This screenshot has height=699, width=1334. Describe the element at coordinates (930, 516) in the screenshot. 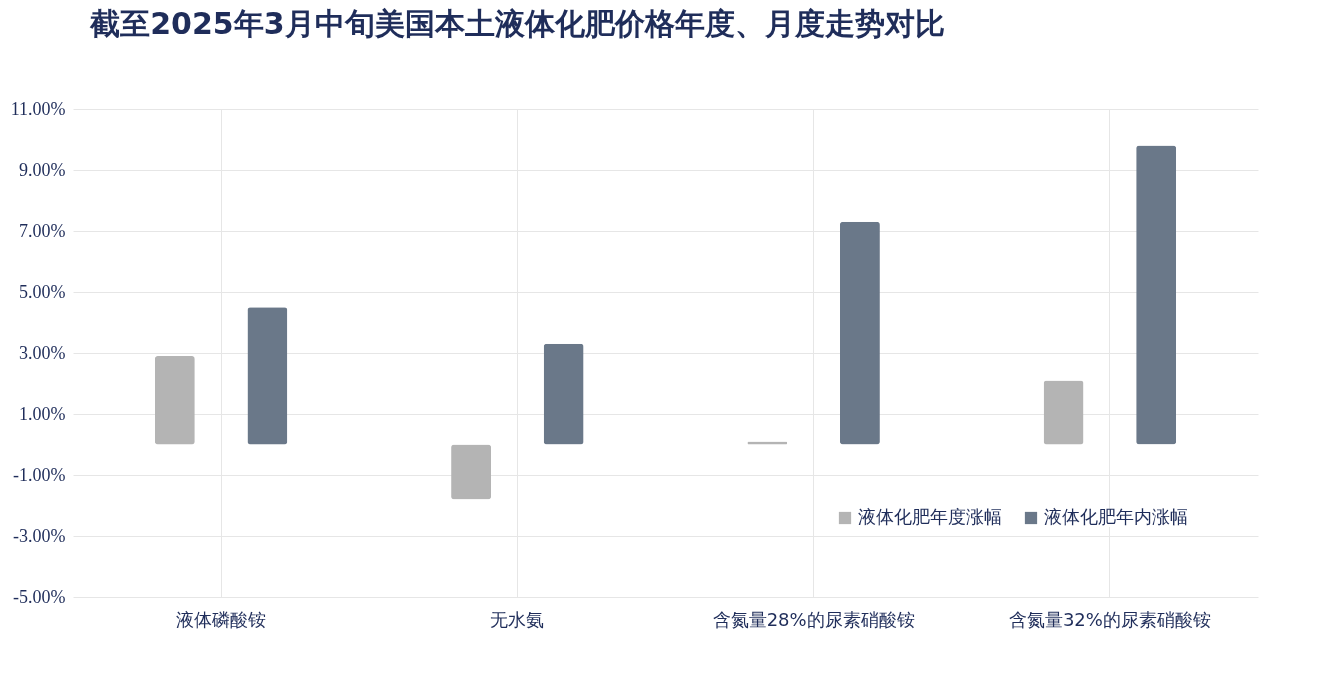

I see `legend-label: 液体化肥年度涨幅` at that location.